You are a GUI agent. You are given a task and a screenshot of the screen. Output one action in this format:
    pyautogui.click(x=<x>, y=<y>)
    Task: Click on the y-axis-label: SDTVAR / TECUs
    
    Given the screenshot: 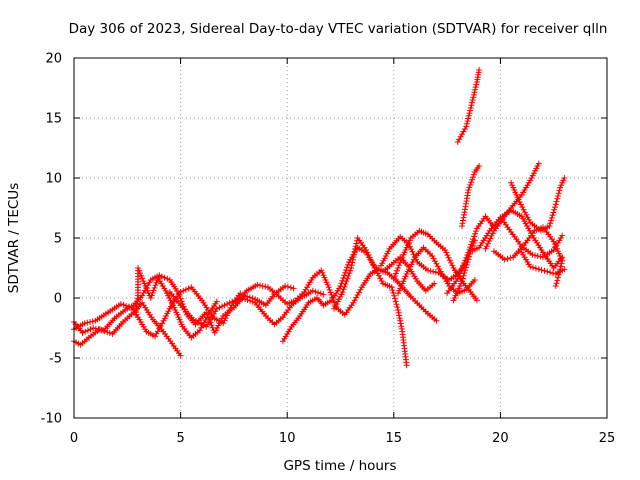 What is the action you would take?
    pyautogui.click(x=14, y=238)
    